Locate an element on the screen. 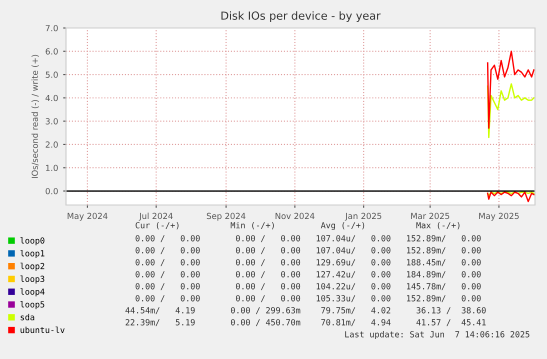 This screenshot has height=359, width=547. y-tick-label: 7.0 is located at coordinates (52, 28).